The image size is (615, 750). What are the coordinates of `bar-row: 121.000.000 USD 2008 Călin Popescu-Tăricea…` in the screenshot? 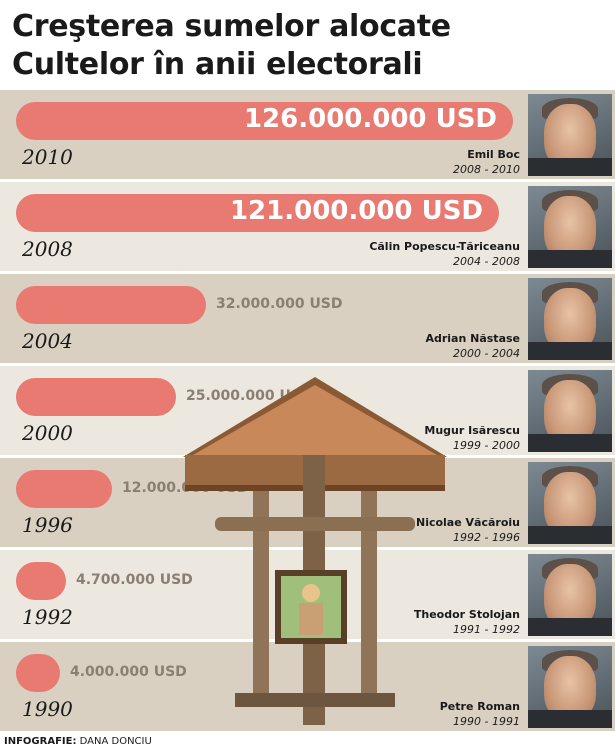 It's located at (307, 226).